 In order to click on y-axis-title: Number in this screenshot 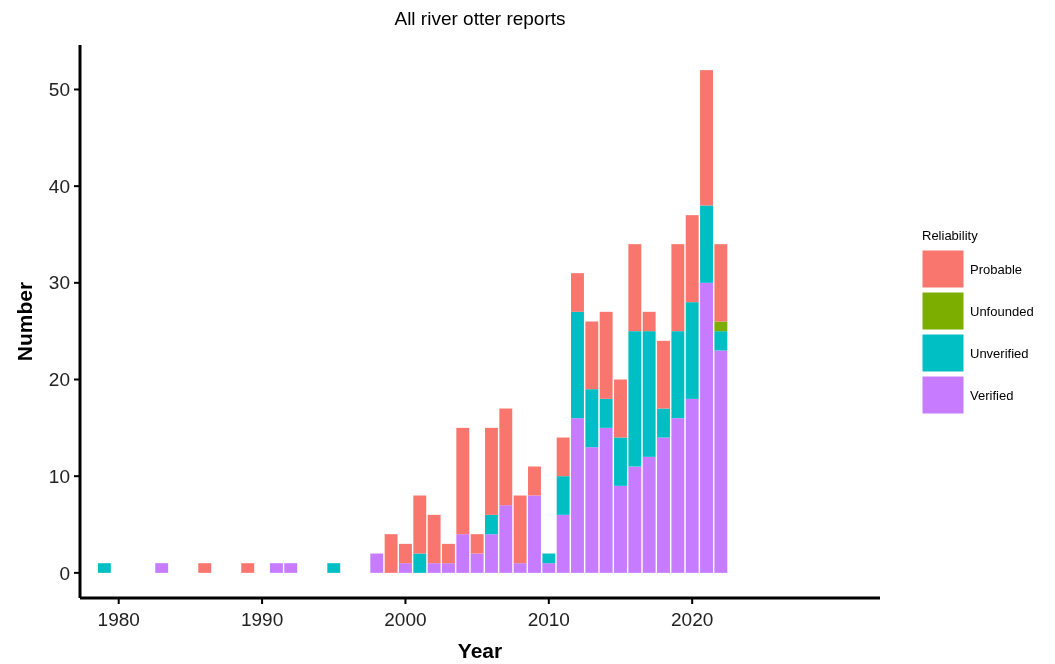, I will do `click(24, 321)`.